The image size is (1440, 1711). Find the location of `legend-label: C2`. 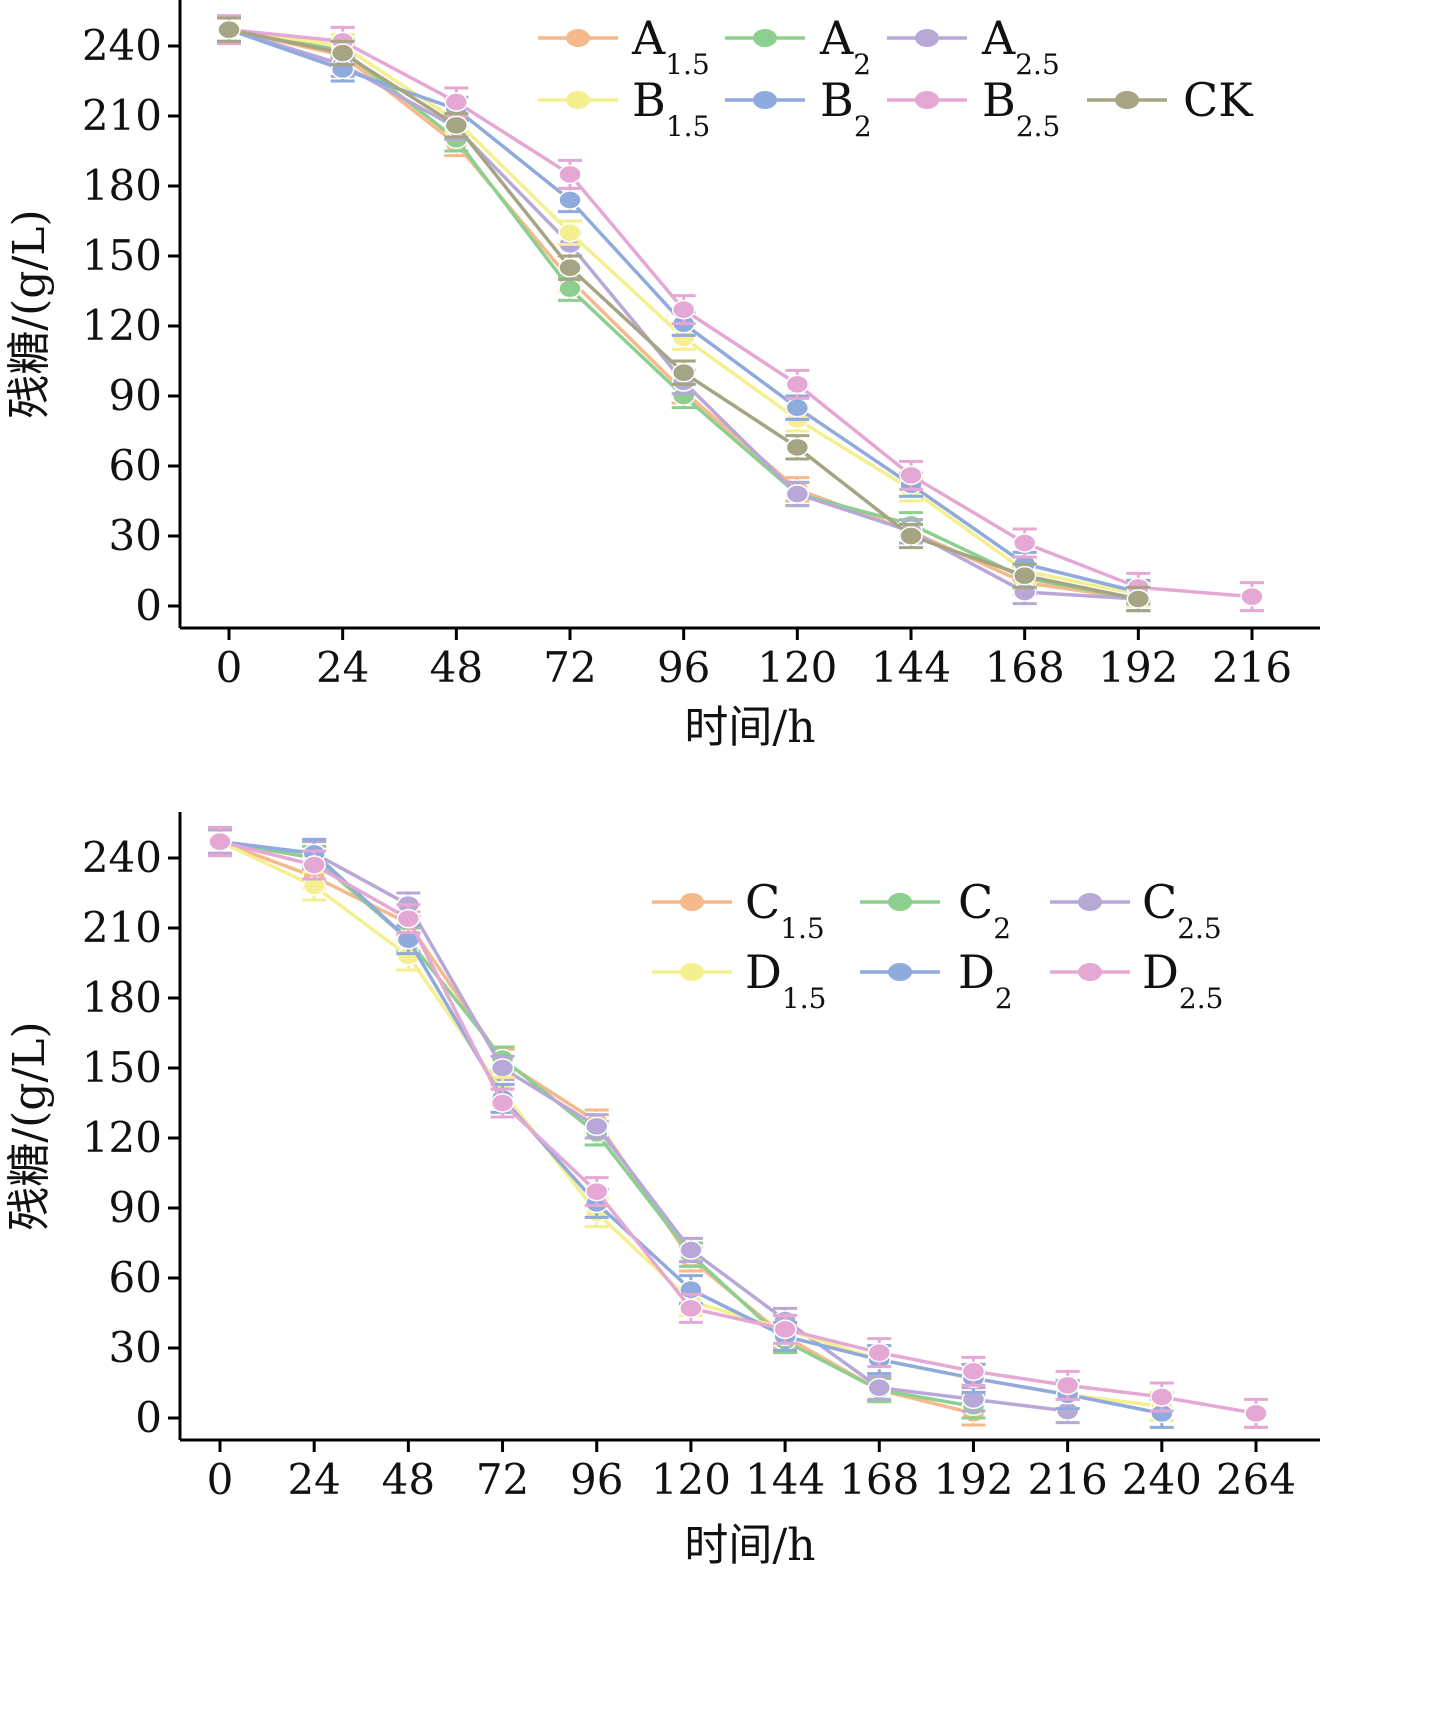

legend-label: C2 is located at coordinates (984, 910).